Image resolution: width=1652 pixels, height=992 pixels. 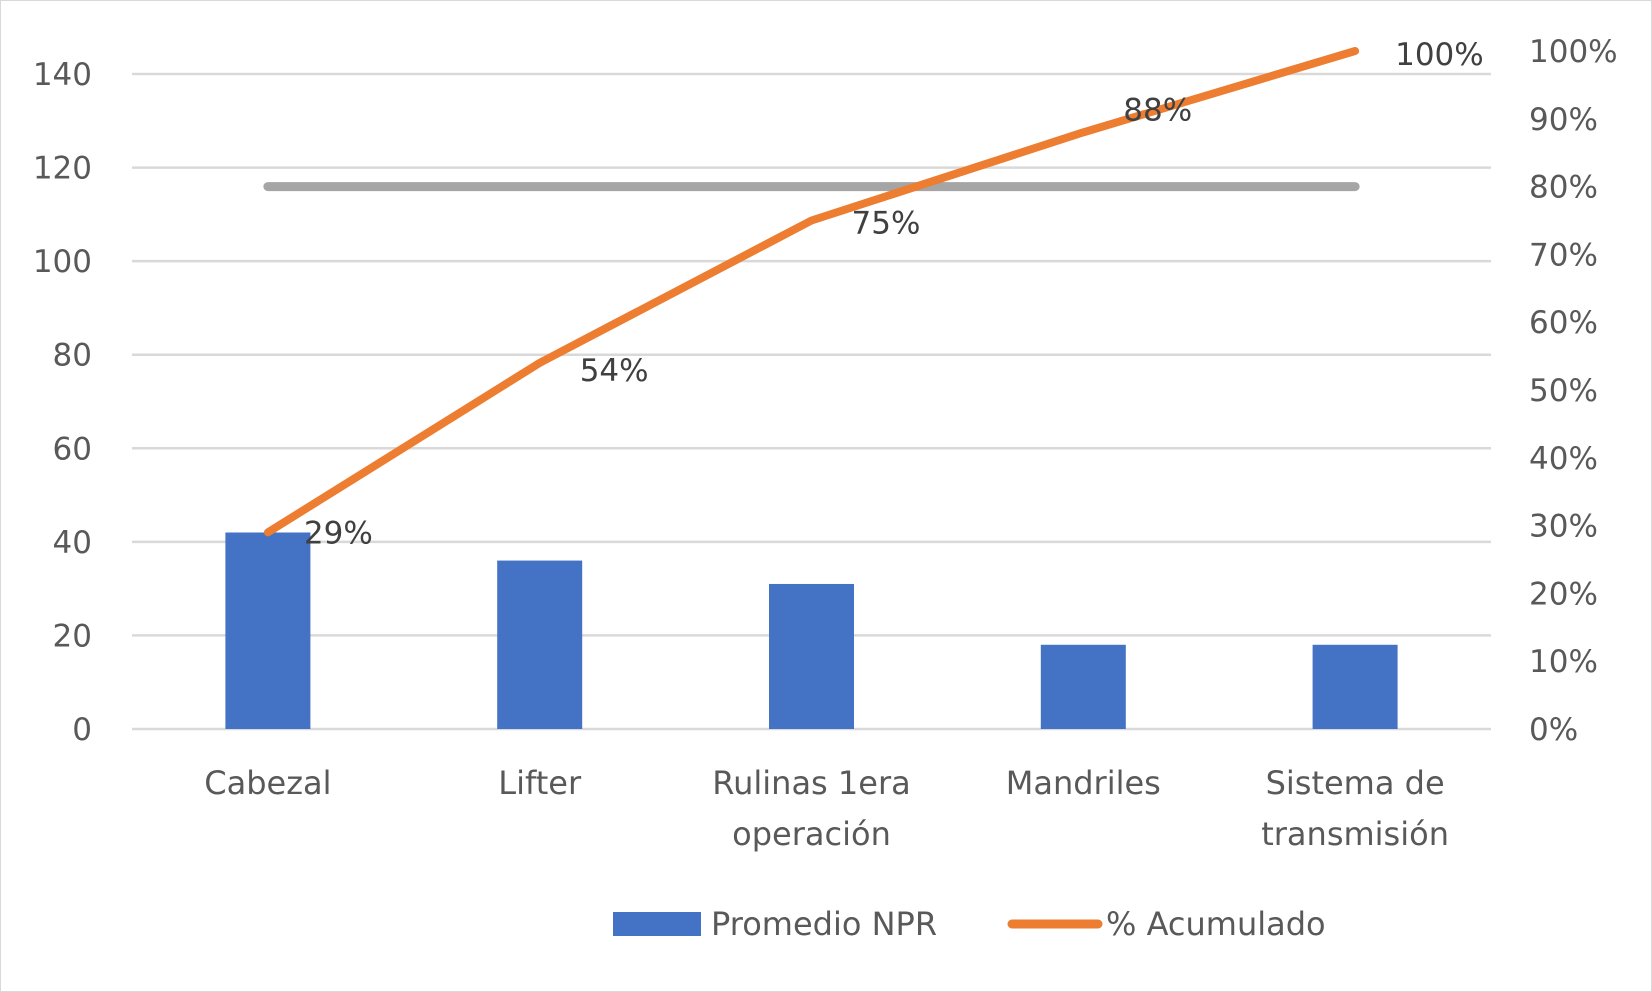 What do you see at coordinates (72, 356) in the screenshot?
I see `left-axis-tick-label: 80` at bounding box center [72, 356].